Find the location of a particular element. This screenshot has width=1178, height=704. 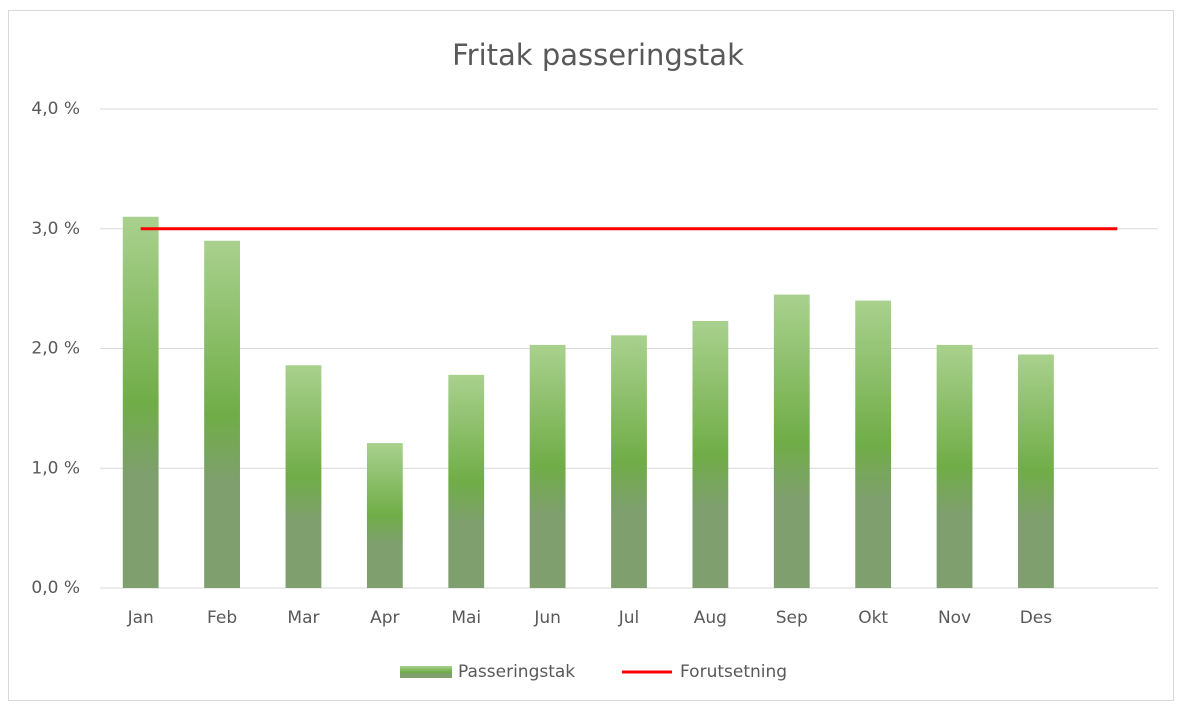

x-tick-label: Aug is located at coordinates (710, 618).